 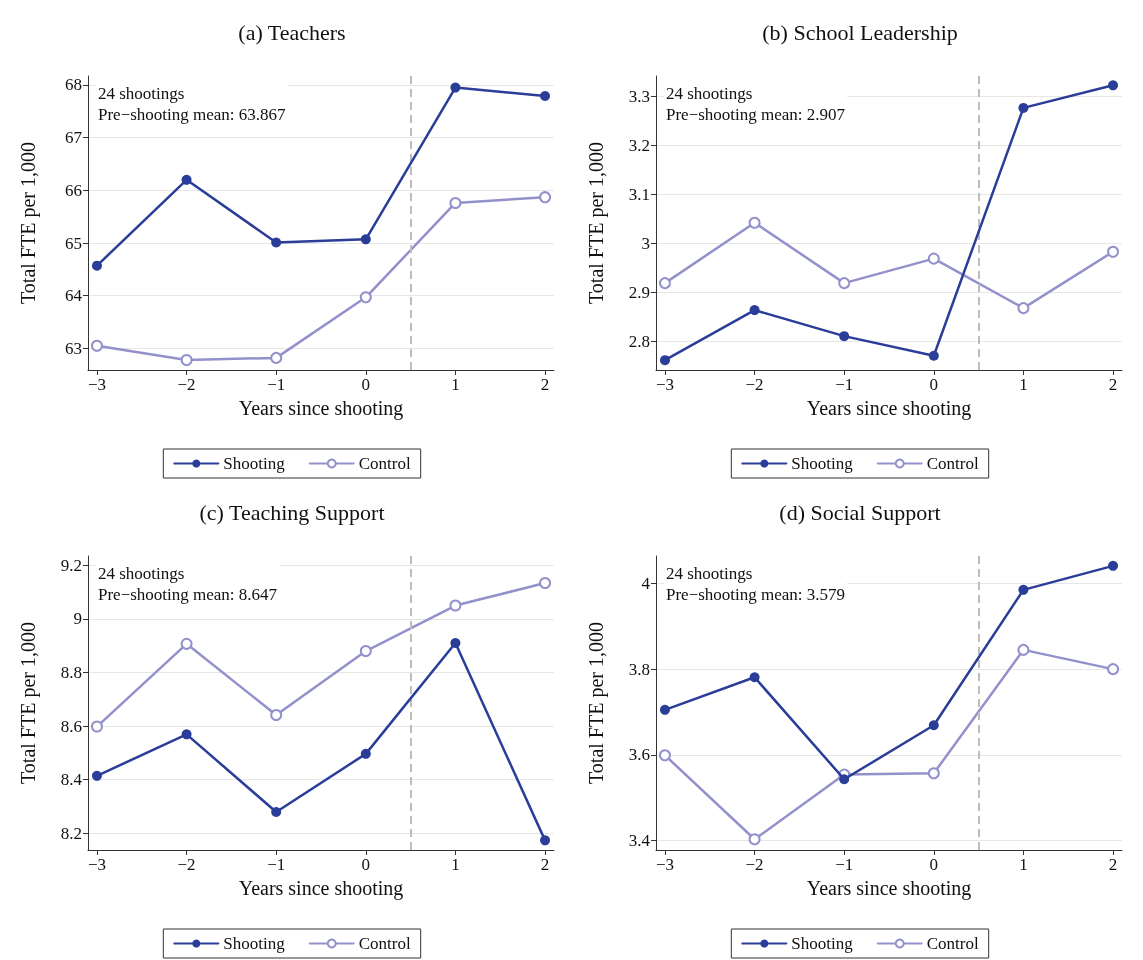 I want to click on annotation: Pre−shooting mean: 3.579, so click(x=756, y=594).